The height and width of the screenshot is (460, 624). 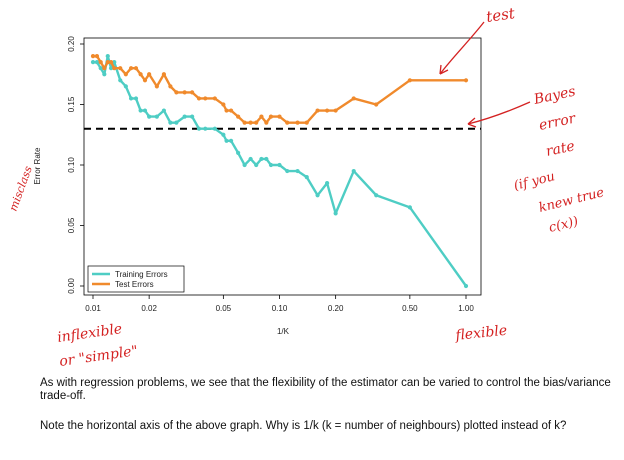 What do you see at coordinates (481, 333) in the screenshot?
I see `annotation-flexible: flexible` at bounding box center [481, 333].